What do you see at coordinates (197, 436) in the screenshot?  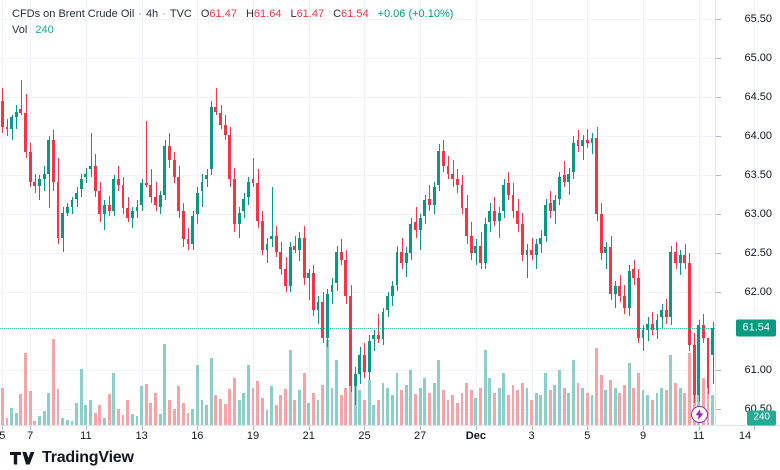 I see `time-axis-label: 16` at bounding box center [197, 436].